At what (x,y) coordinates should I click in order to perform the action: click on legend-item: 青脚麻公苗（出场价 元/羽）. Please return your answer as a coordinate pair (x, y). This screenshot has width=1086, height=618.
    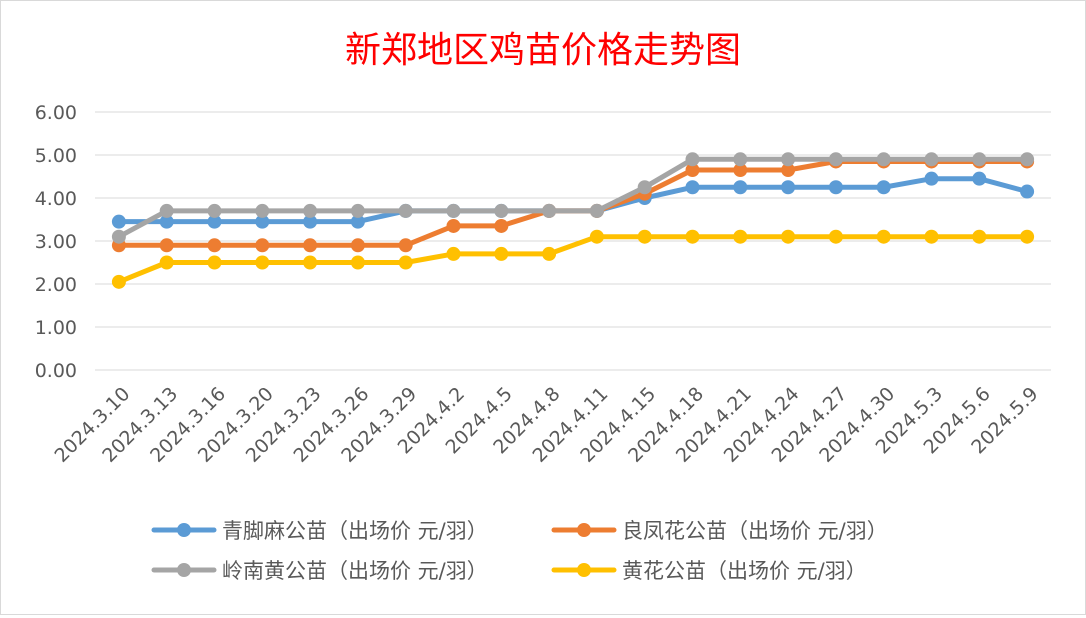
    Looking at the image, I should click on (319, 531).